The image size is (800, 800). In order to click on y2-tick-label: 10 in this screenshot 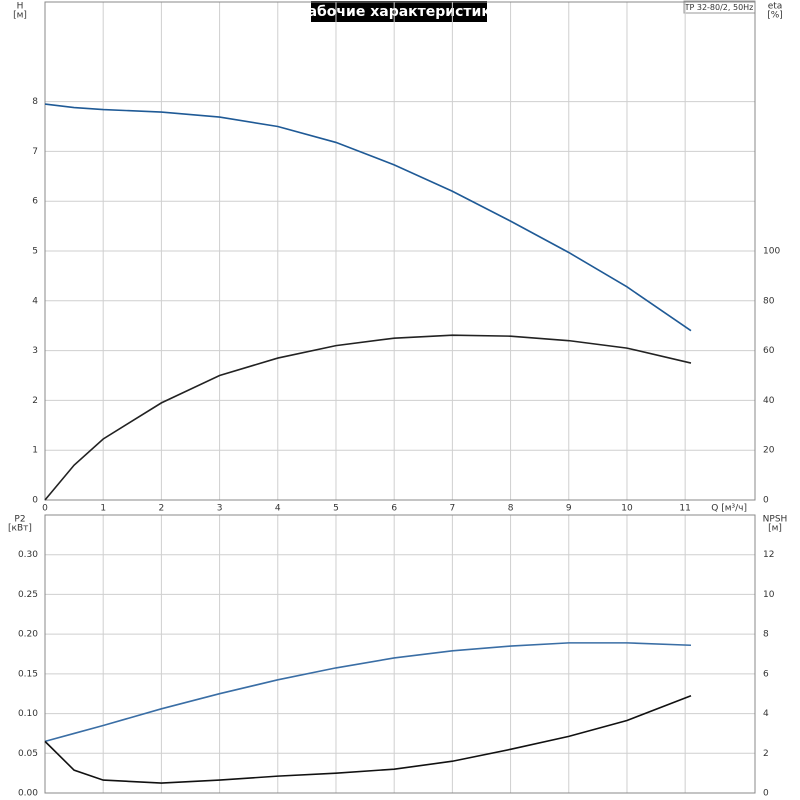, I will do `click(769, 595)`.